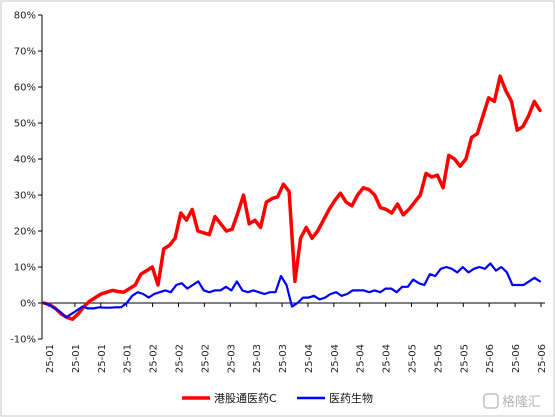 The image size is (555, 417). I want to click on y-tick-label: 30%, so click(25, 196).